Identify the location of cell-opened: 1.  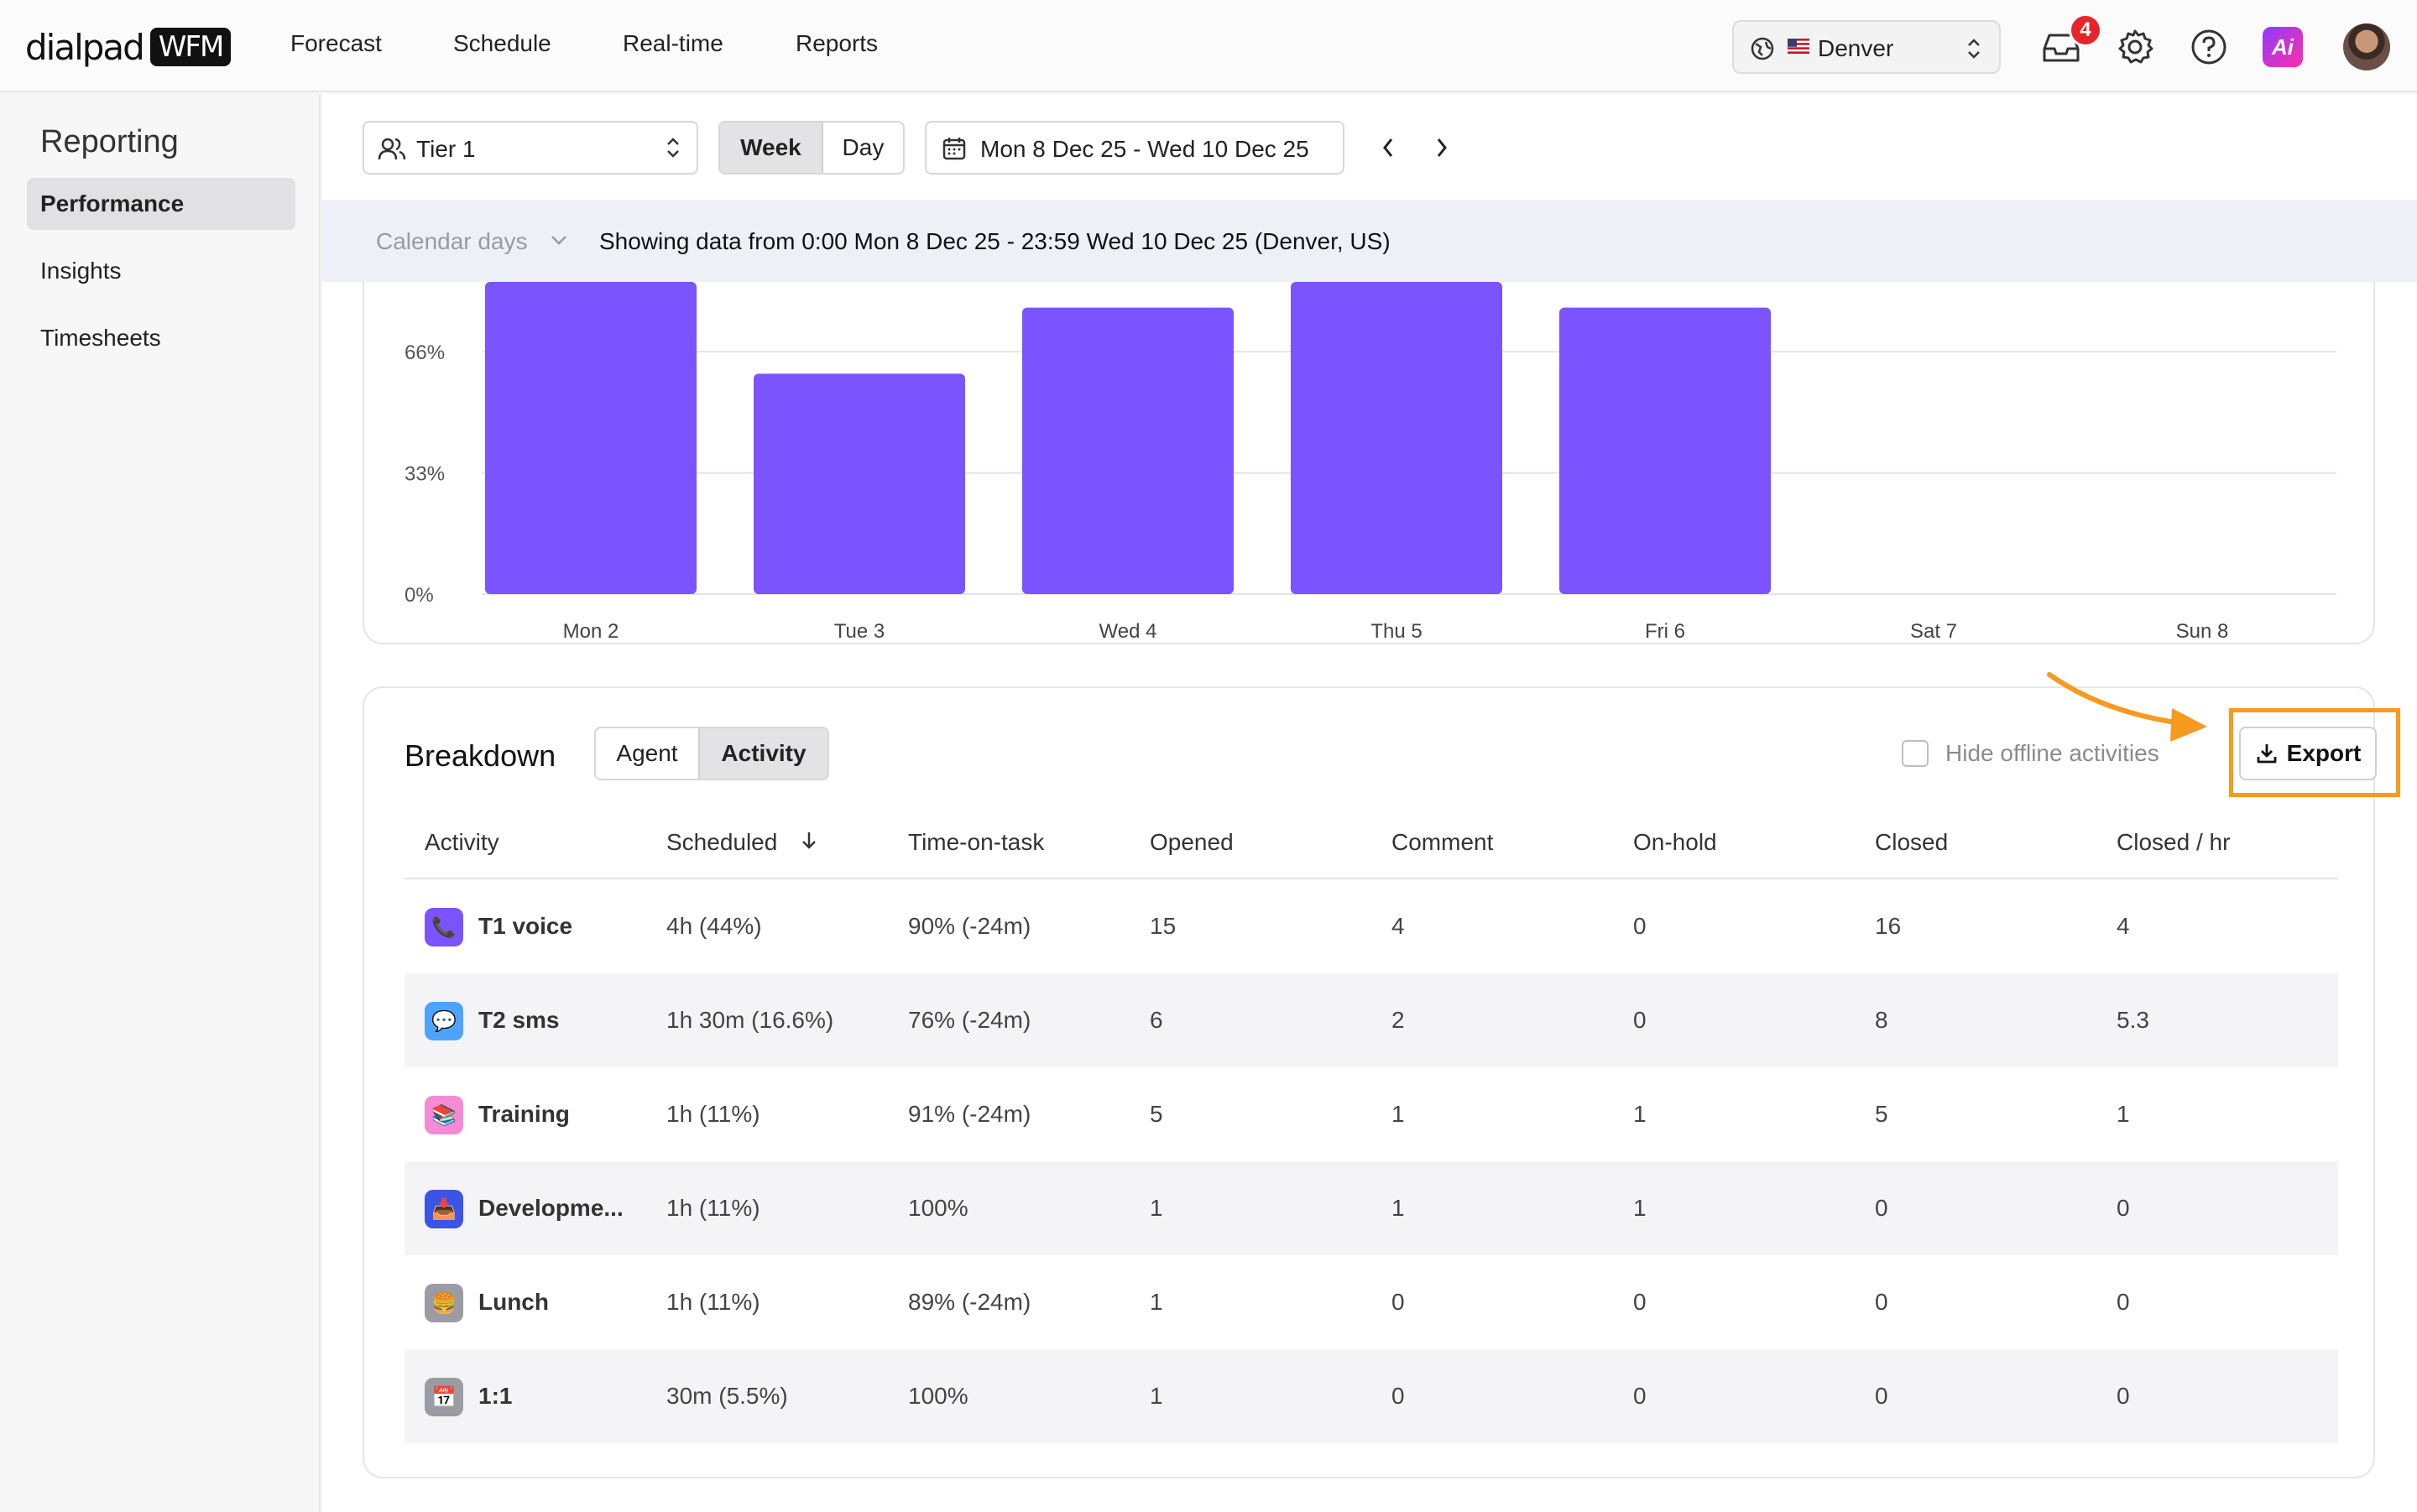
(1156, 1208).